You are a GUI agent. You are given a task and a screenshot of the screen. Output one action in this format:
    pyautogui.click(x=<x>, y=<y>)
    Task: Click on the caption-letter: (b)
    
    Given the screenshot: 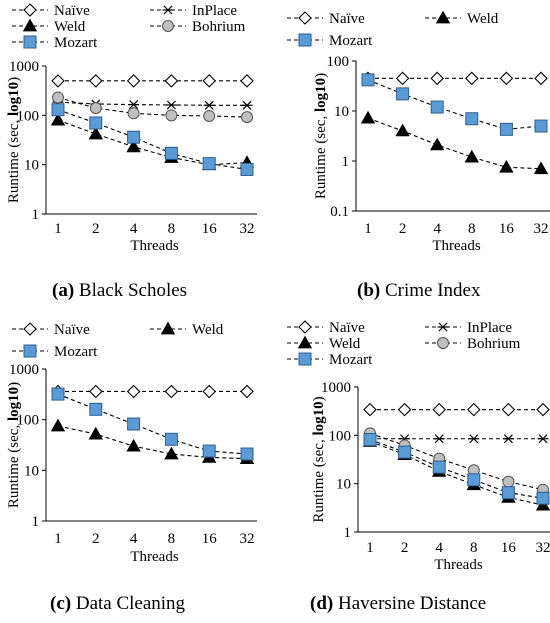 What is the action you would take?
    pyautogui.click(x=369, y=290)
    